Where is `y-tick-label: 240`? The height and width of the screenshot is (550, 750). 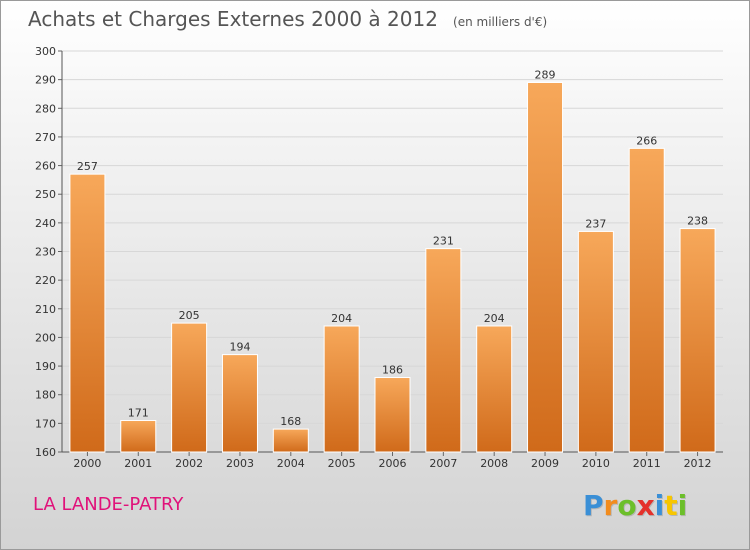 y-tick-label: 240 is located at coordinates (45, 223).